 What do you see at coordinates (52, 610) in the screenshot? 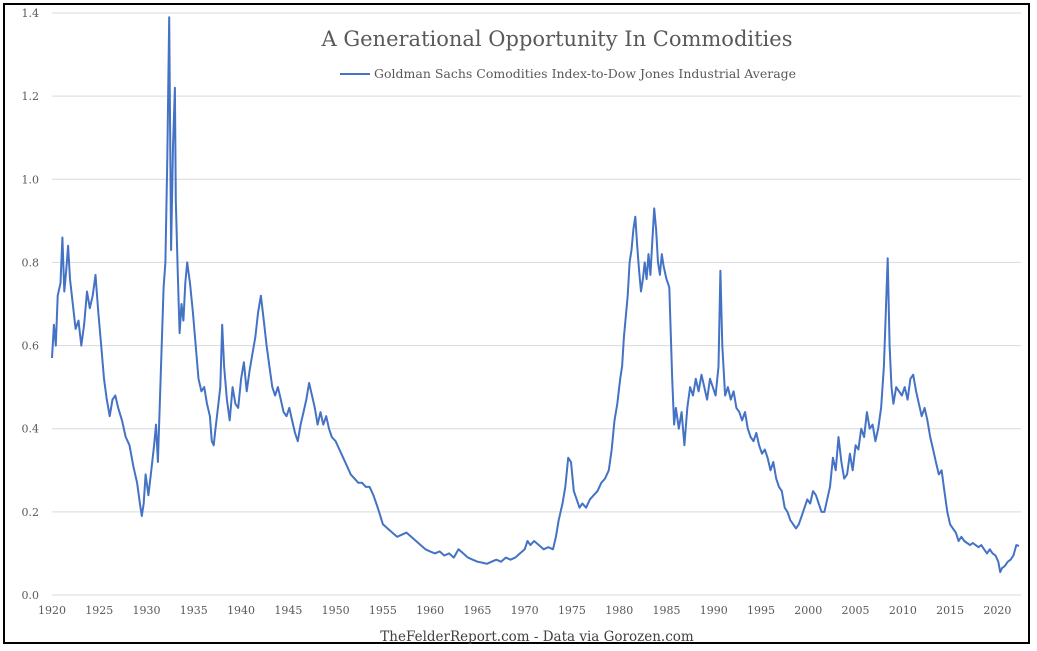
I see `x-tick-label: 1920` at bounding box center [52, 610].